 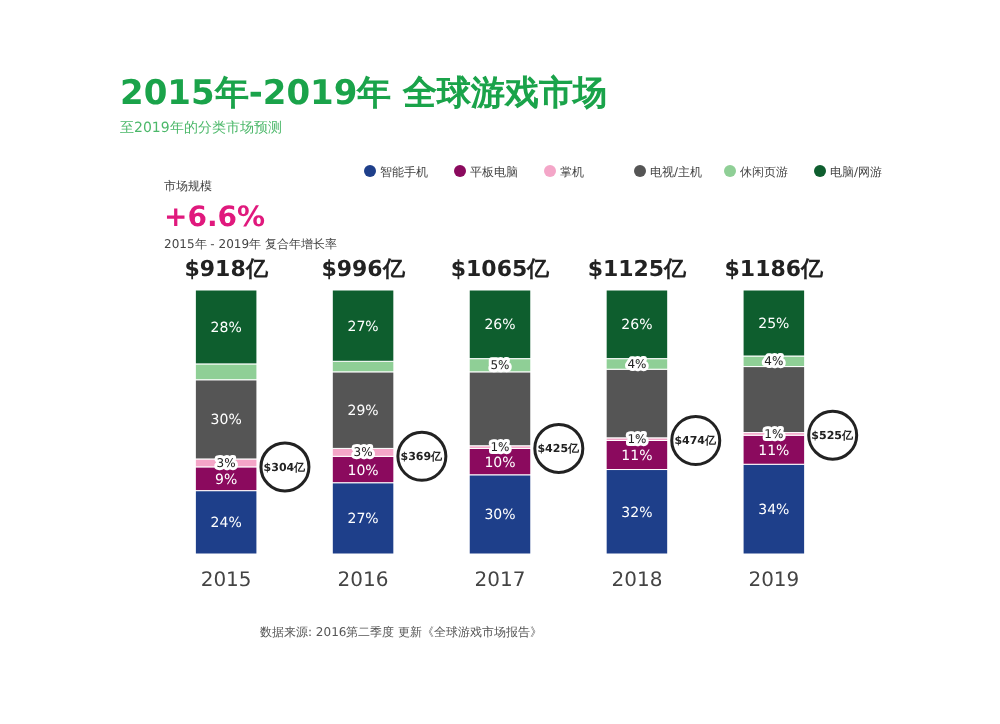 What do you see at coordinates (774, 581) in the screenshot?
I see `x-tick-label: 2019` at bounding box center [774, 581].